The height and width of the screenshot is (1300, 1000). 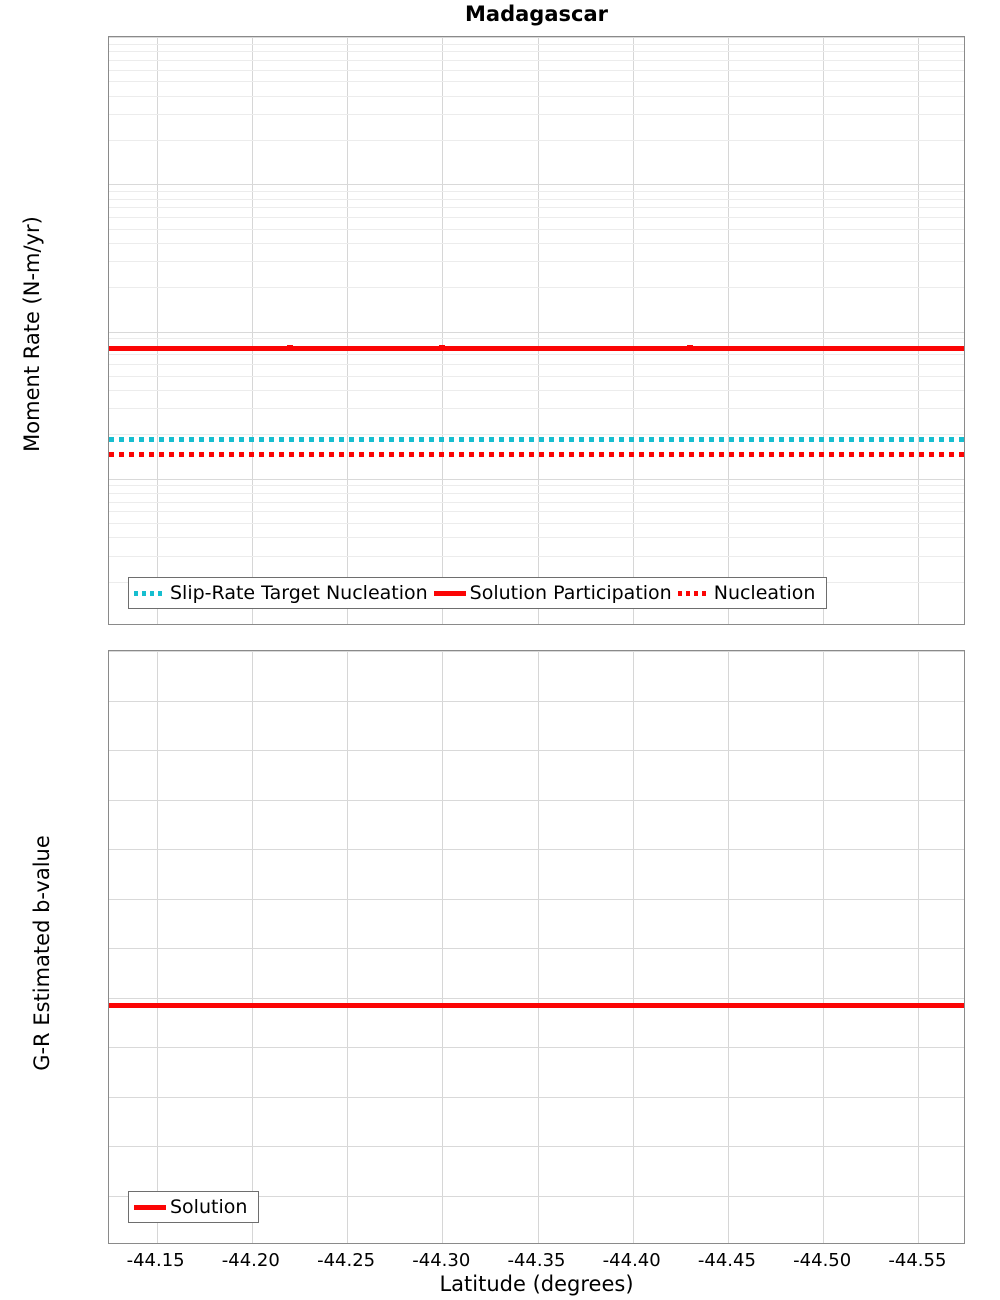 What do you see at coordinates (536, 1260) in the screenshot?
I see `x-tick-label: -44.35` at bounding box center [536, 1260].